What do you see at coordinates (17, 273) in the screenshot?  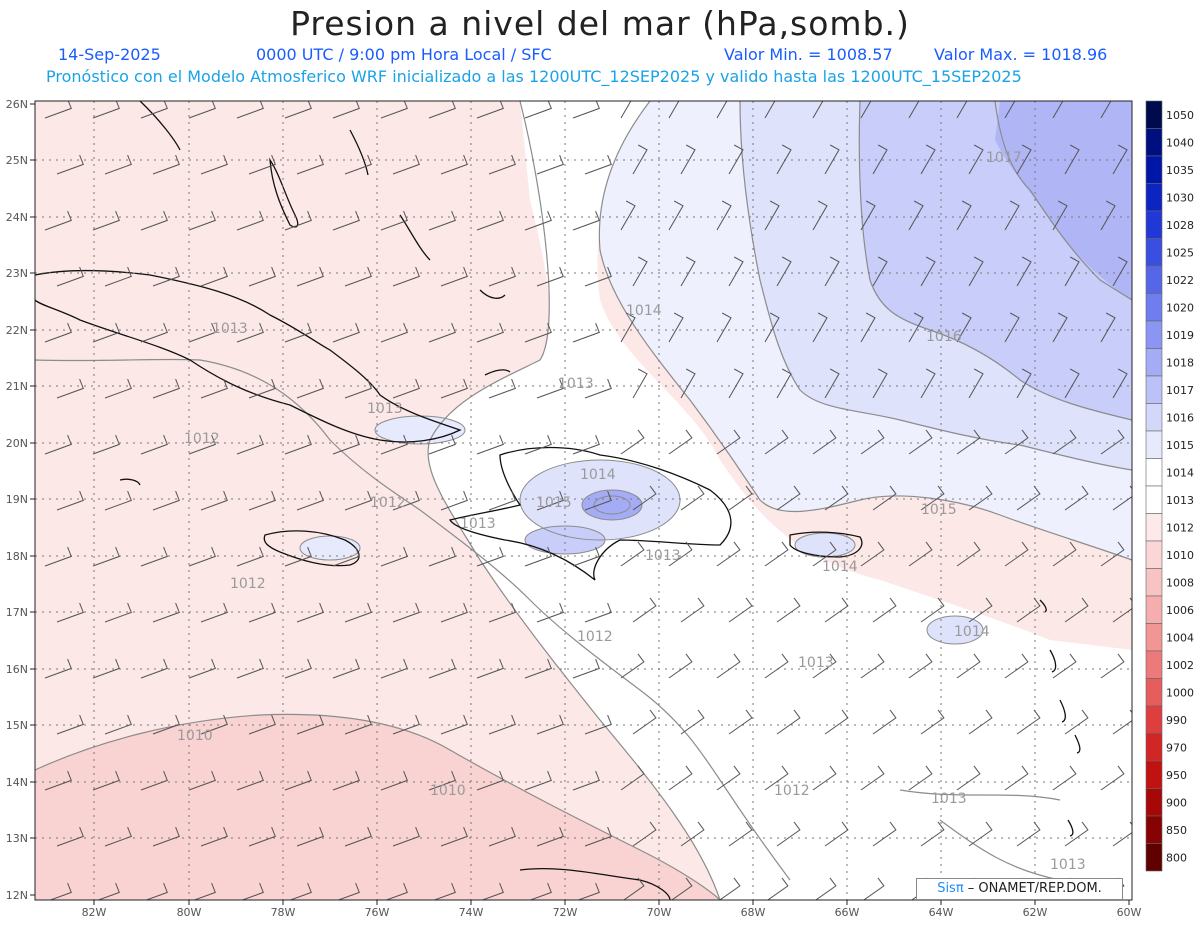 I see `lat-label: 23N` at bounding box center [17, 273].